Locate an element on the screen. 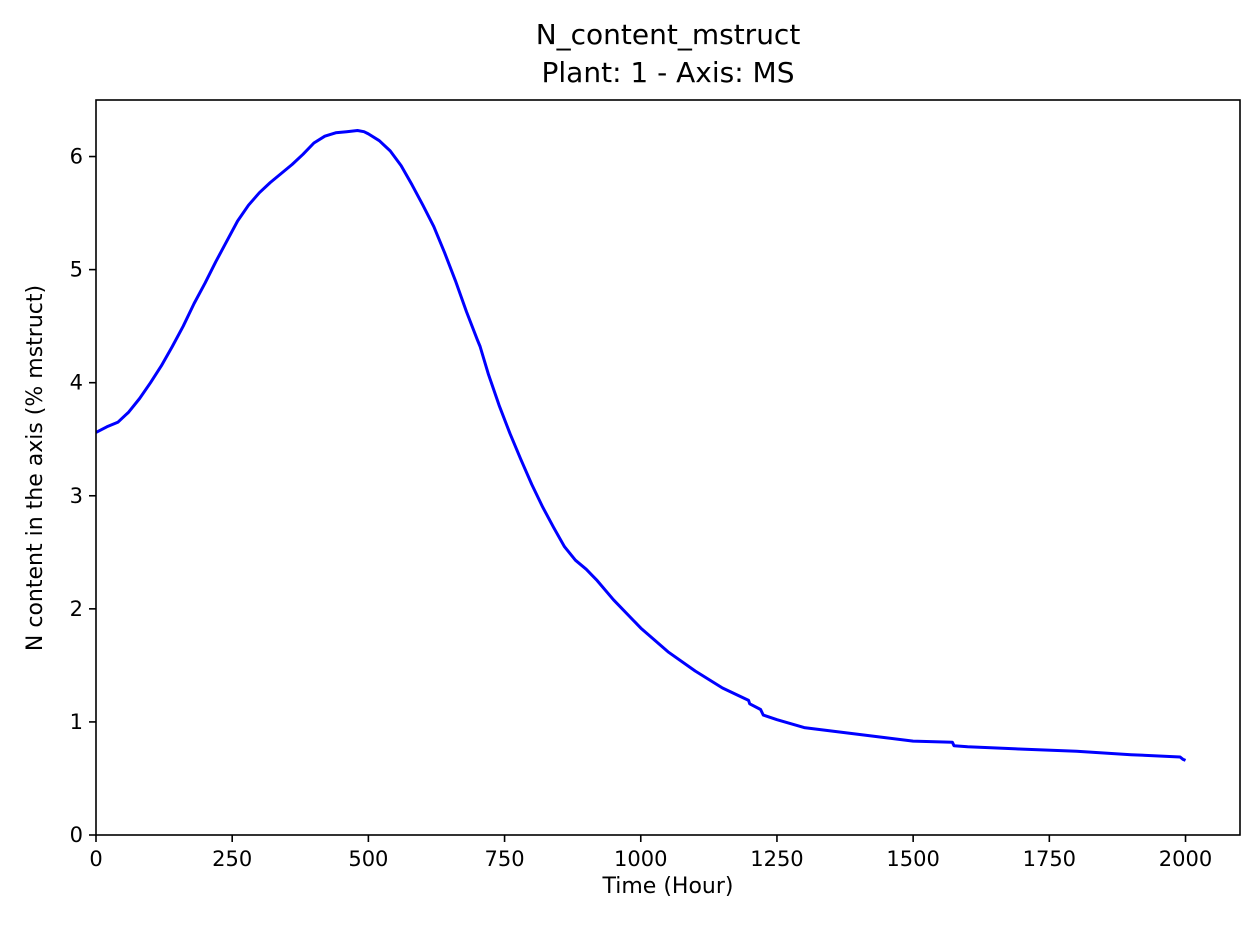  x-axis-label: Time (Hour) is located at coordinates (668, 886).